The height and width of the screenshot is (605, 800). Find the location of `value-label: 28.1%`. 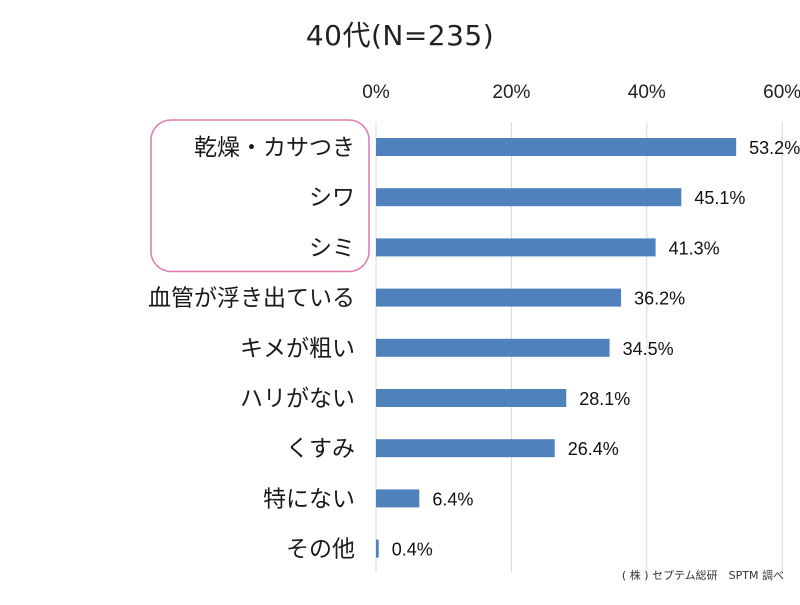

value-label: 28.1% is located at coordinates (604, 399).